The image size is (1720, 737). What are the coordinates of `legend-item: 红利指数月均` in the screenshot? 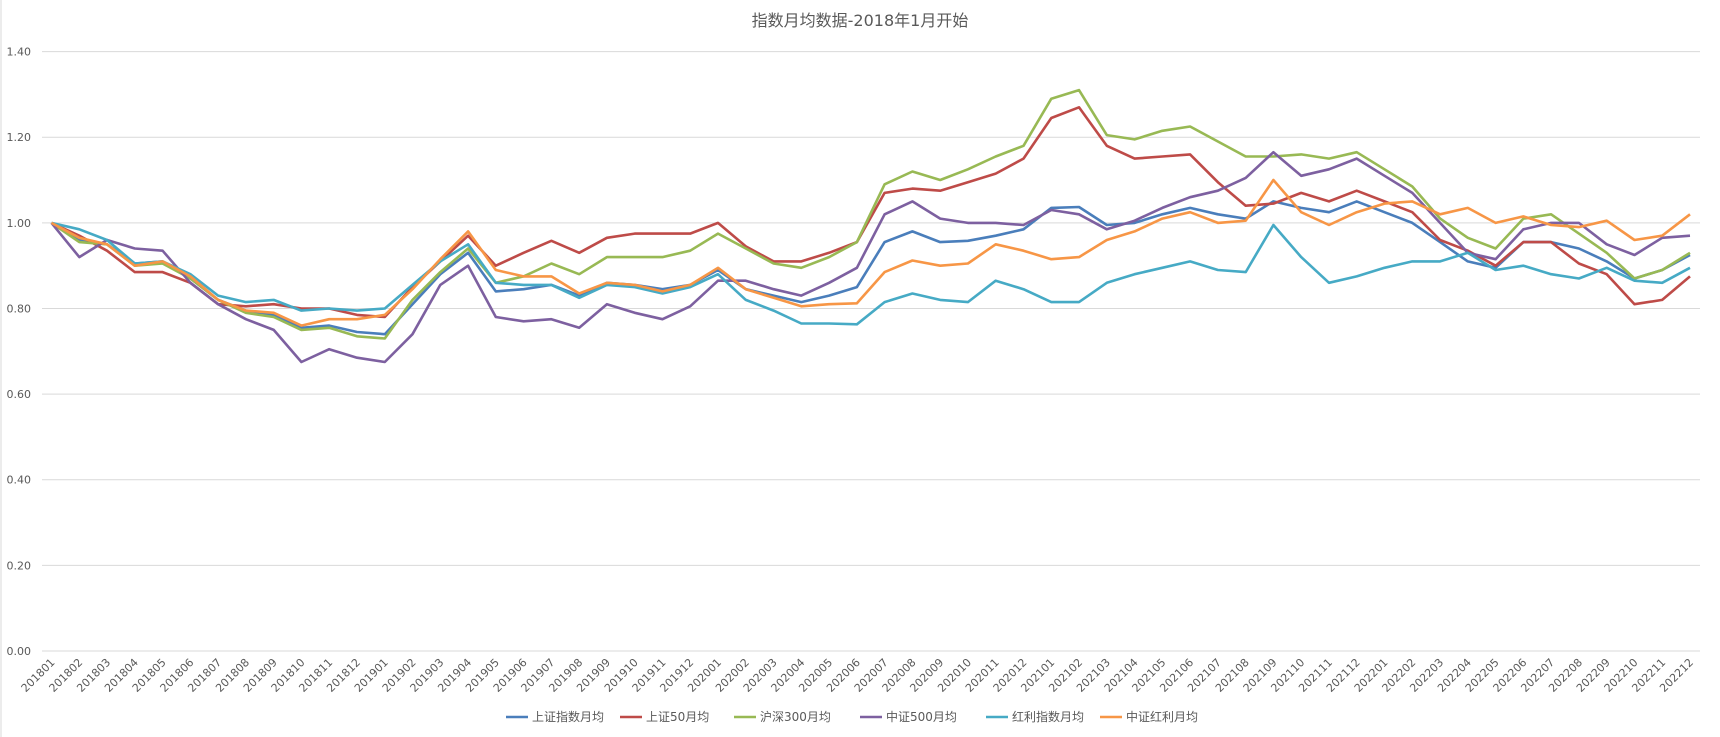 It's located at (1035, 716).